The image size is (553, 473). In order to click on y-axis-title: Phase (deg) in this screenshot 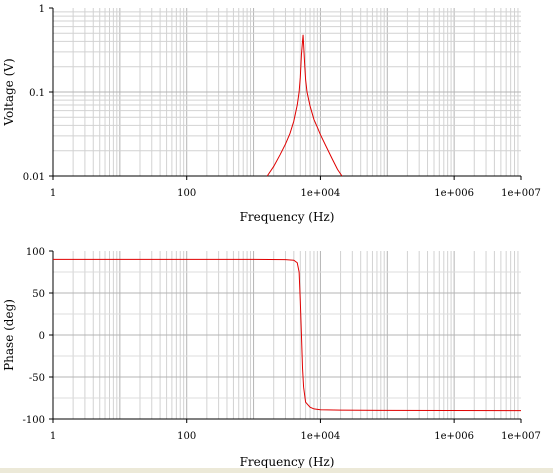, I will do `click(9, 335)`.